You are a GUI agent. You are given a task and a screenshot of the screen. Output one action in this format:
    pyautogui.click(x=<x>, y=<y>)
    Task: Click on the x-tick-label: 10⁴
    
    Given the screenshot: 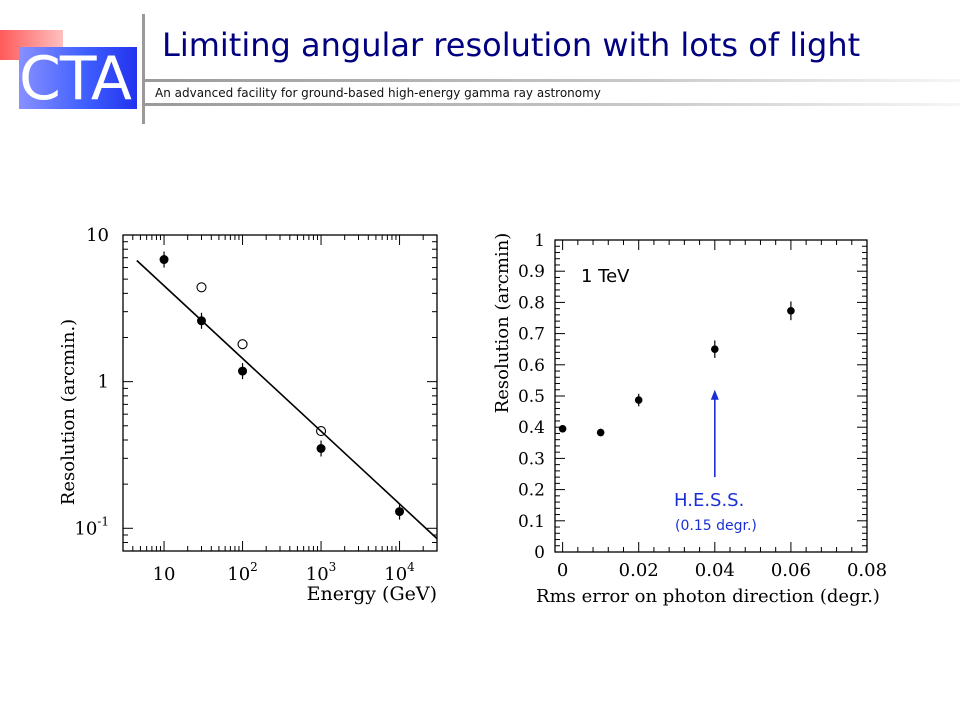 What is the action you would take?
    pyautogui.click(x=399, y=572)
    